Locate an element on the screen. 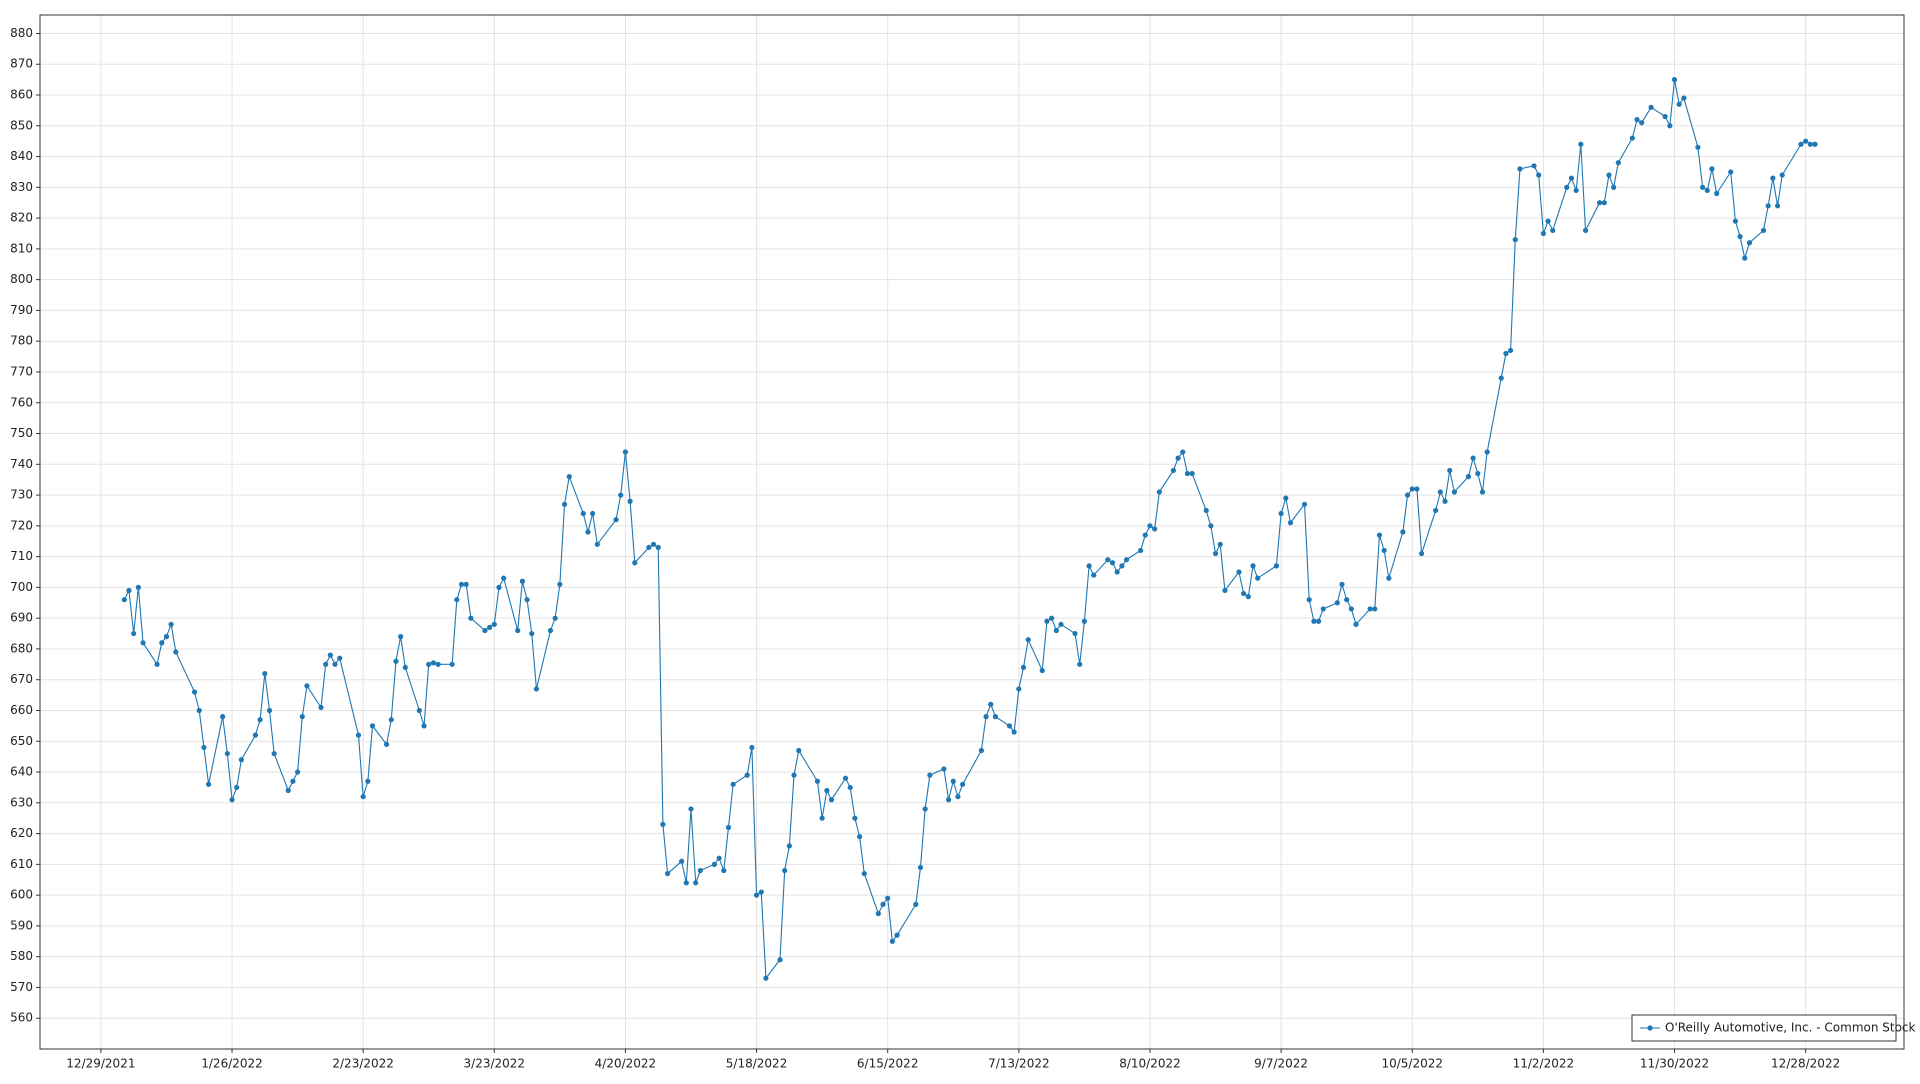 Image resolution: width=1920 pixels, height=1084 pixels. y-tick-label: 560 is located at coordinates (21, 1018).